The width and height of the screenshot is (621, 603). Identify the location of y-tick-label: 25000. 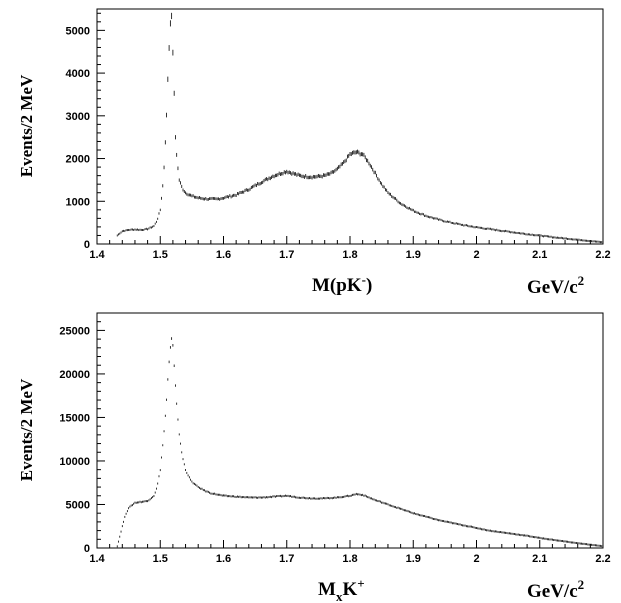
(74, 331).